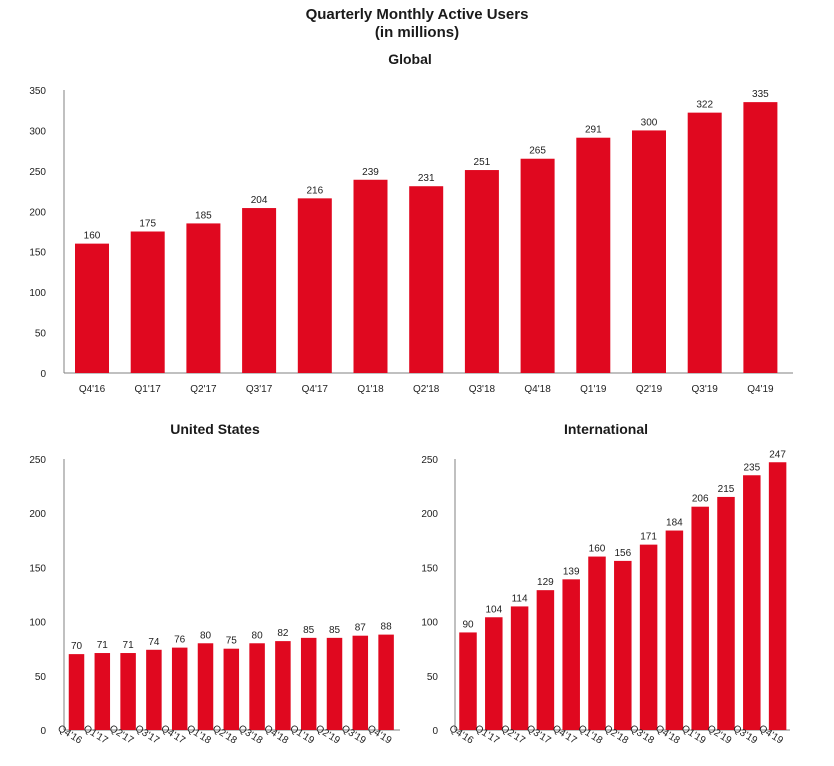 The image size is (834, 766). I want to click on us-data-label: 76, so click(180, 640).